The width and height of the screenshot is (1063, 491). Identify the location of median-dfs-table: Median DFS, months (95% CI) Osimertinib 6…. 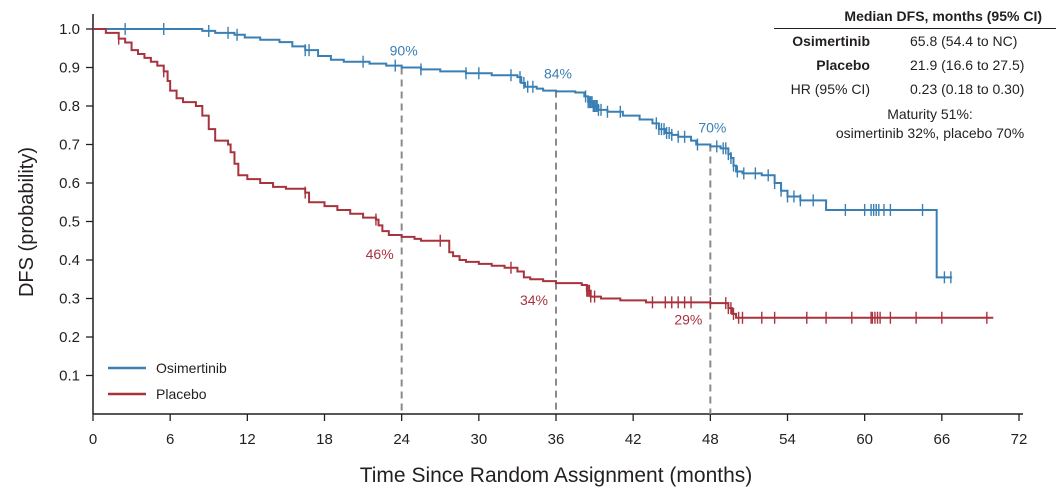
(910, 73).